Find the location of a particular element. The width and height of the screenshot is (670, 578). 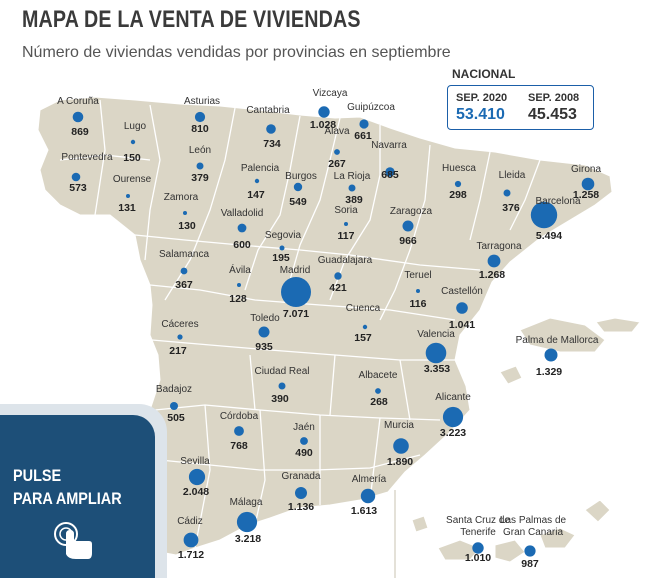

province-value-tarragona: 1.268 is located at coordinates (492, 275).